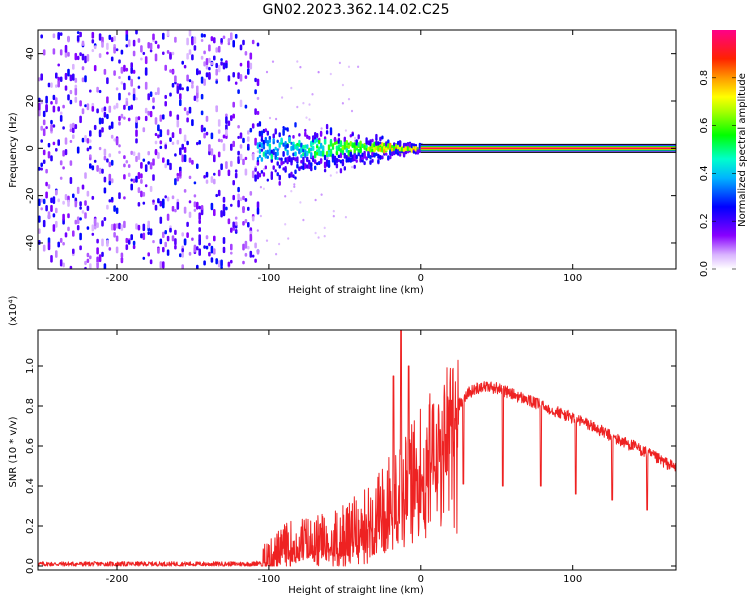 The width and height of the screenshot is (750, 600). What do you see at coordinates (30, 195) in the screenshot?
I see `y-tick-label: -20` at bounding box center [30, 195].